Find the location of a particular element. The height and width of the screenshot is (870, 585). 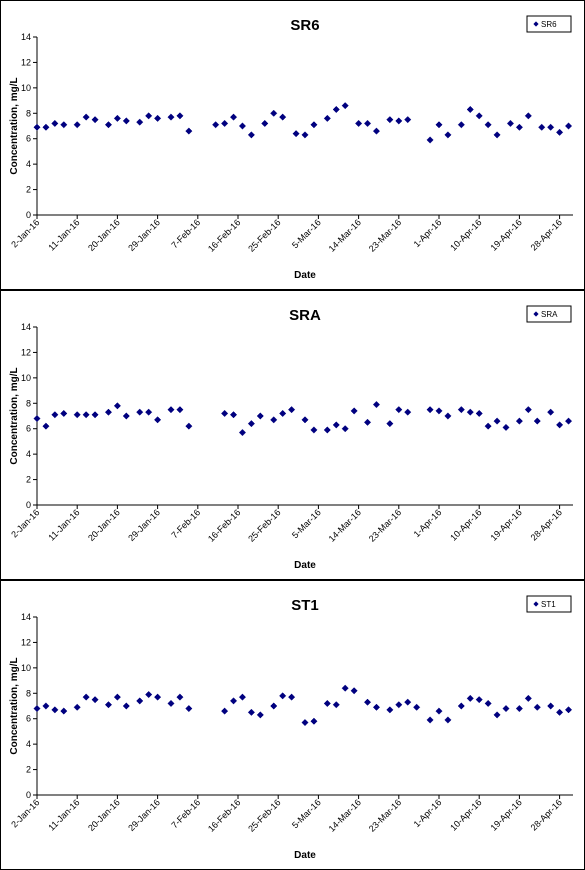

legend-label: SR6 is located at coordinates (549, 24).